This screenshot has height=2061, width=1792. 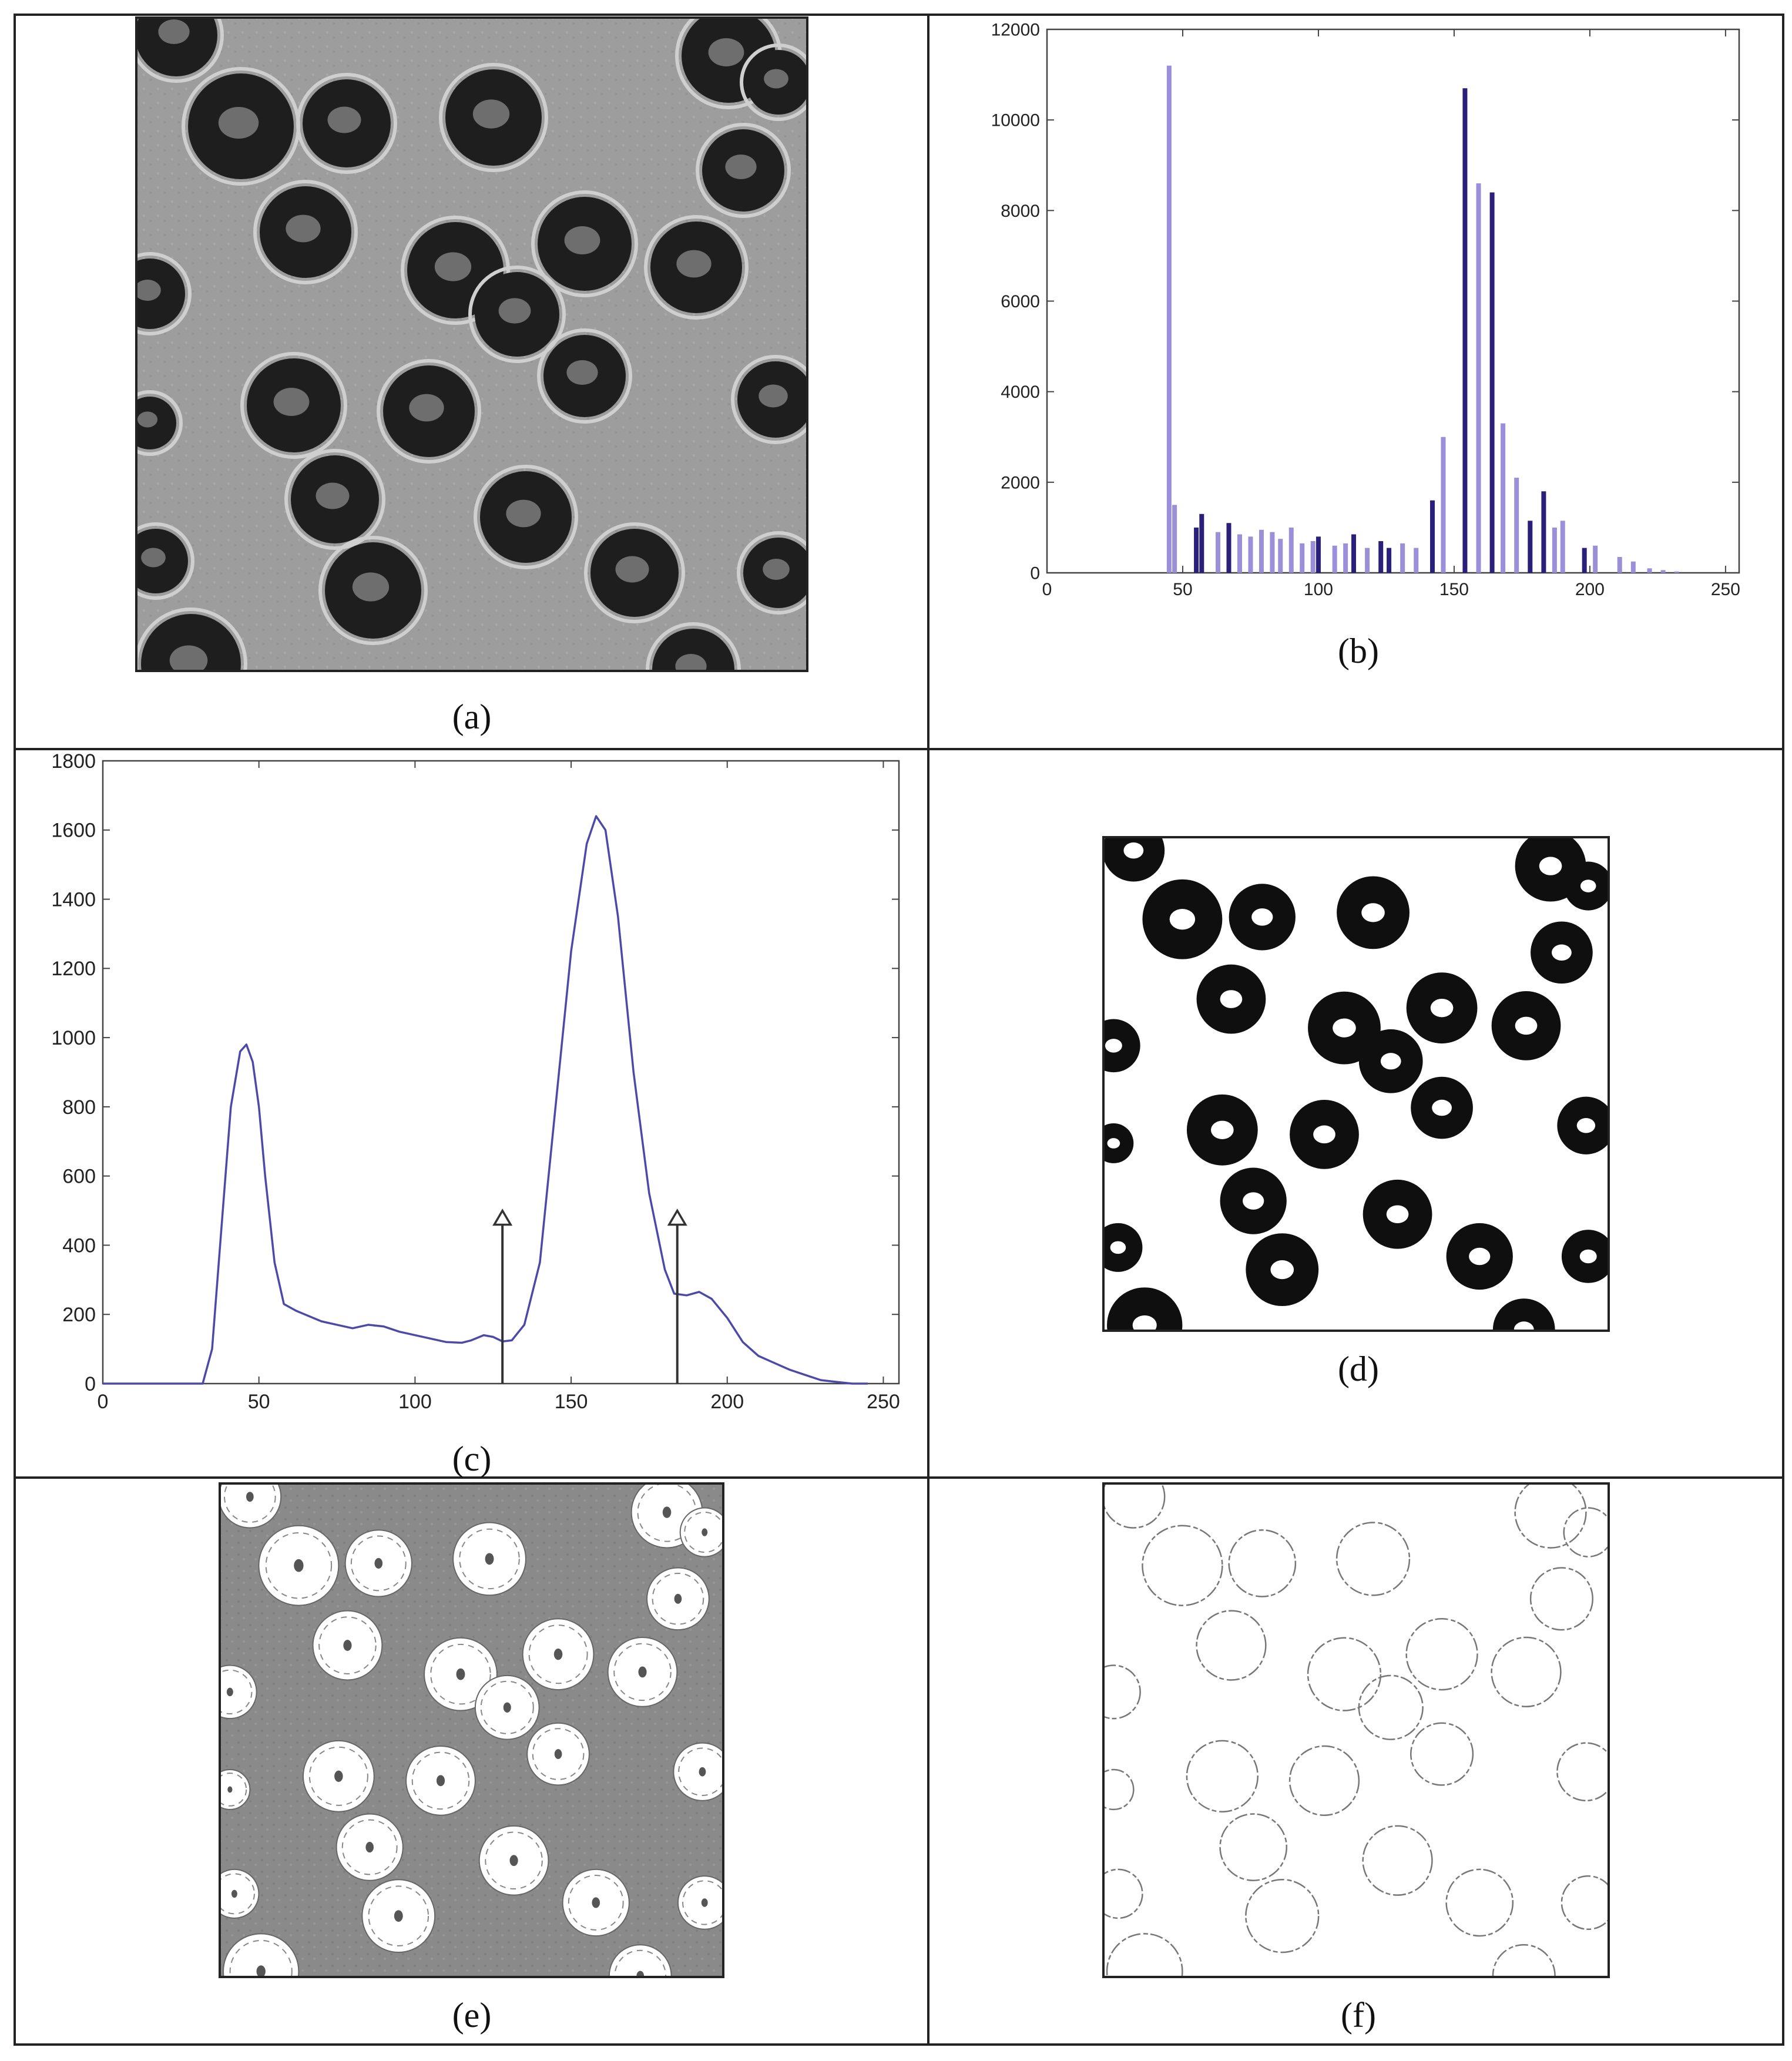 I want to click on x-tick-label: 150, so click(x=571, y=1402).